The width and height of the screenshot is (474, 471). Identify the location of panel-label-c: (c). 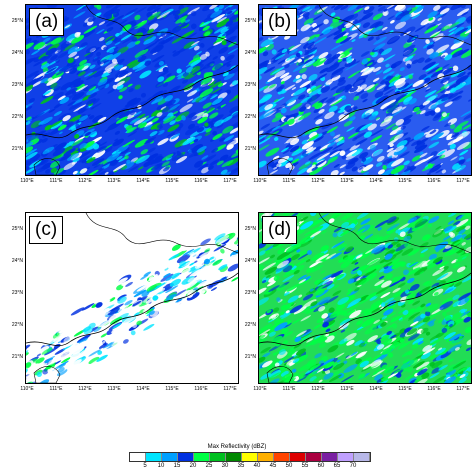
(46, 230).